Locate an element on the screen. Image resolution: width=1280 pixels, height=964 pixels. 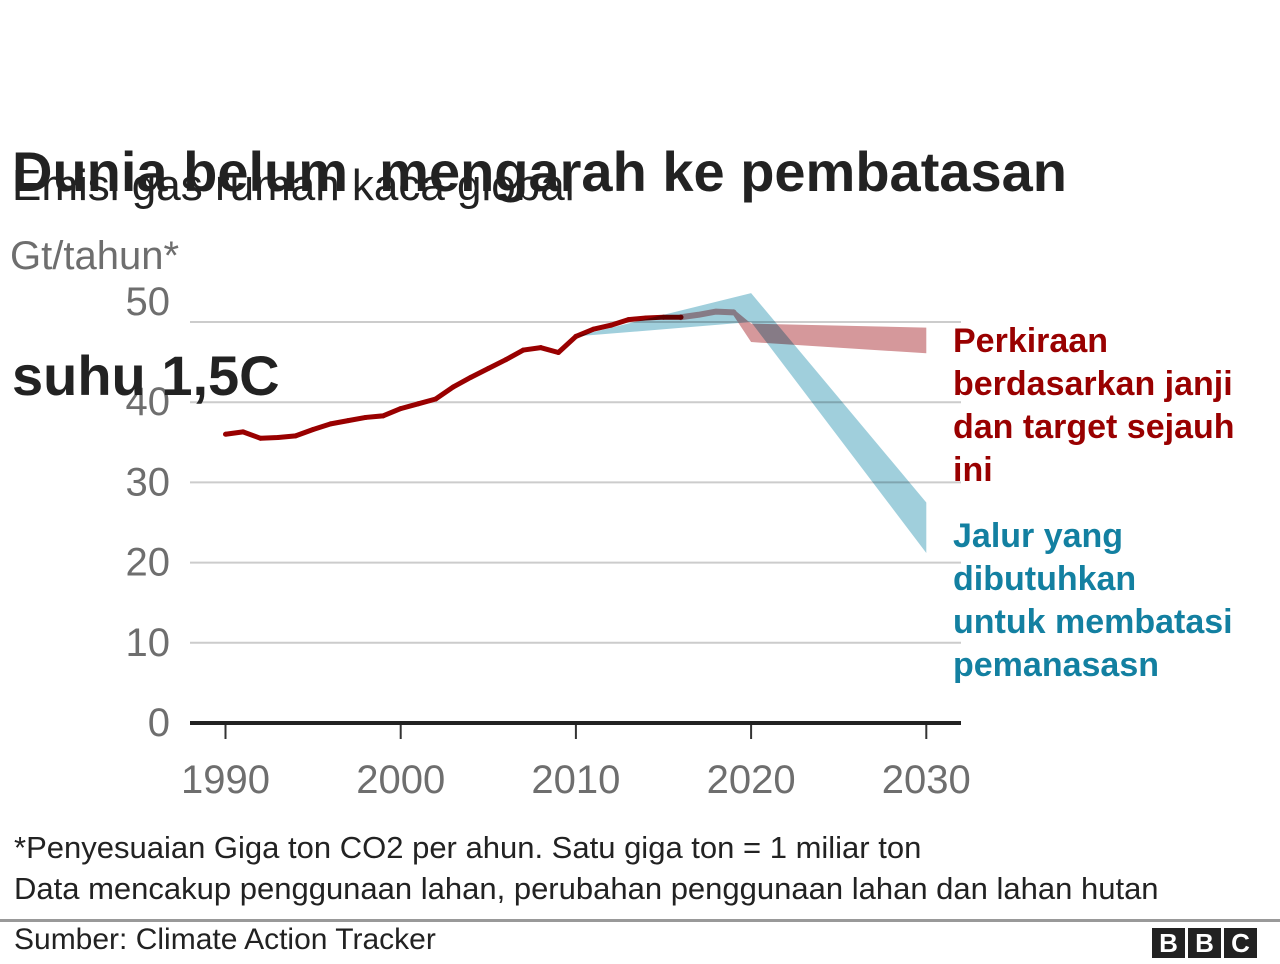
footer-divider is located at coordinates (640, 920).